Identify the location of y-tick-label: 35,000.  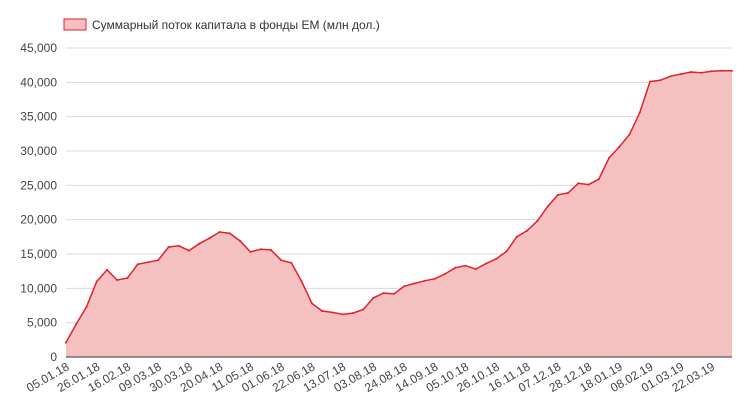
(38, 117).